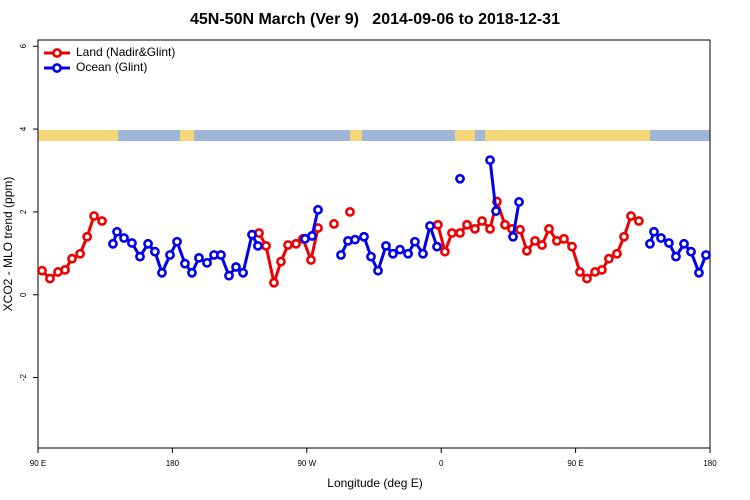  Describe the element at coordinates (8, 244) in the screenshot. I see `y-axis-label: XCO2 - MLO trend (ppm)` at that location.